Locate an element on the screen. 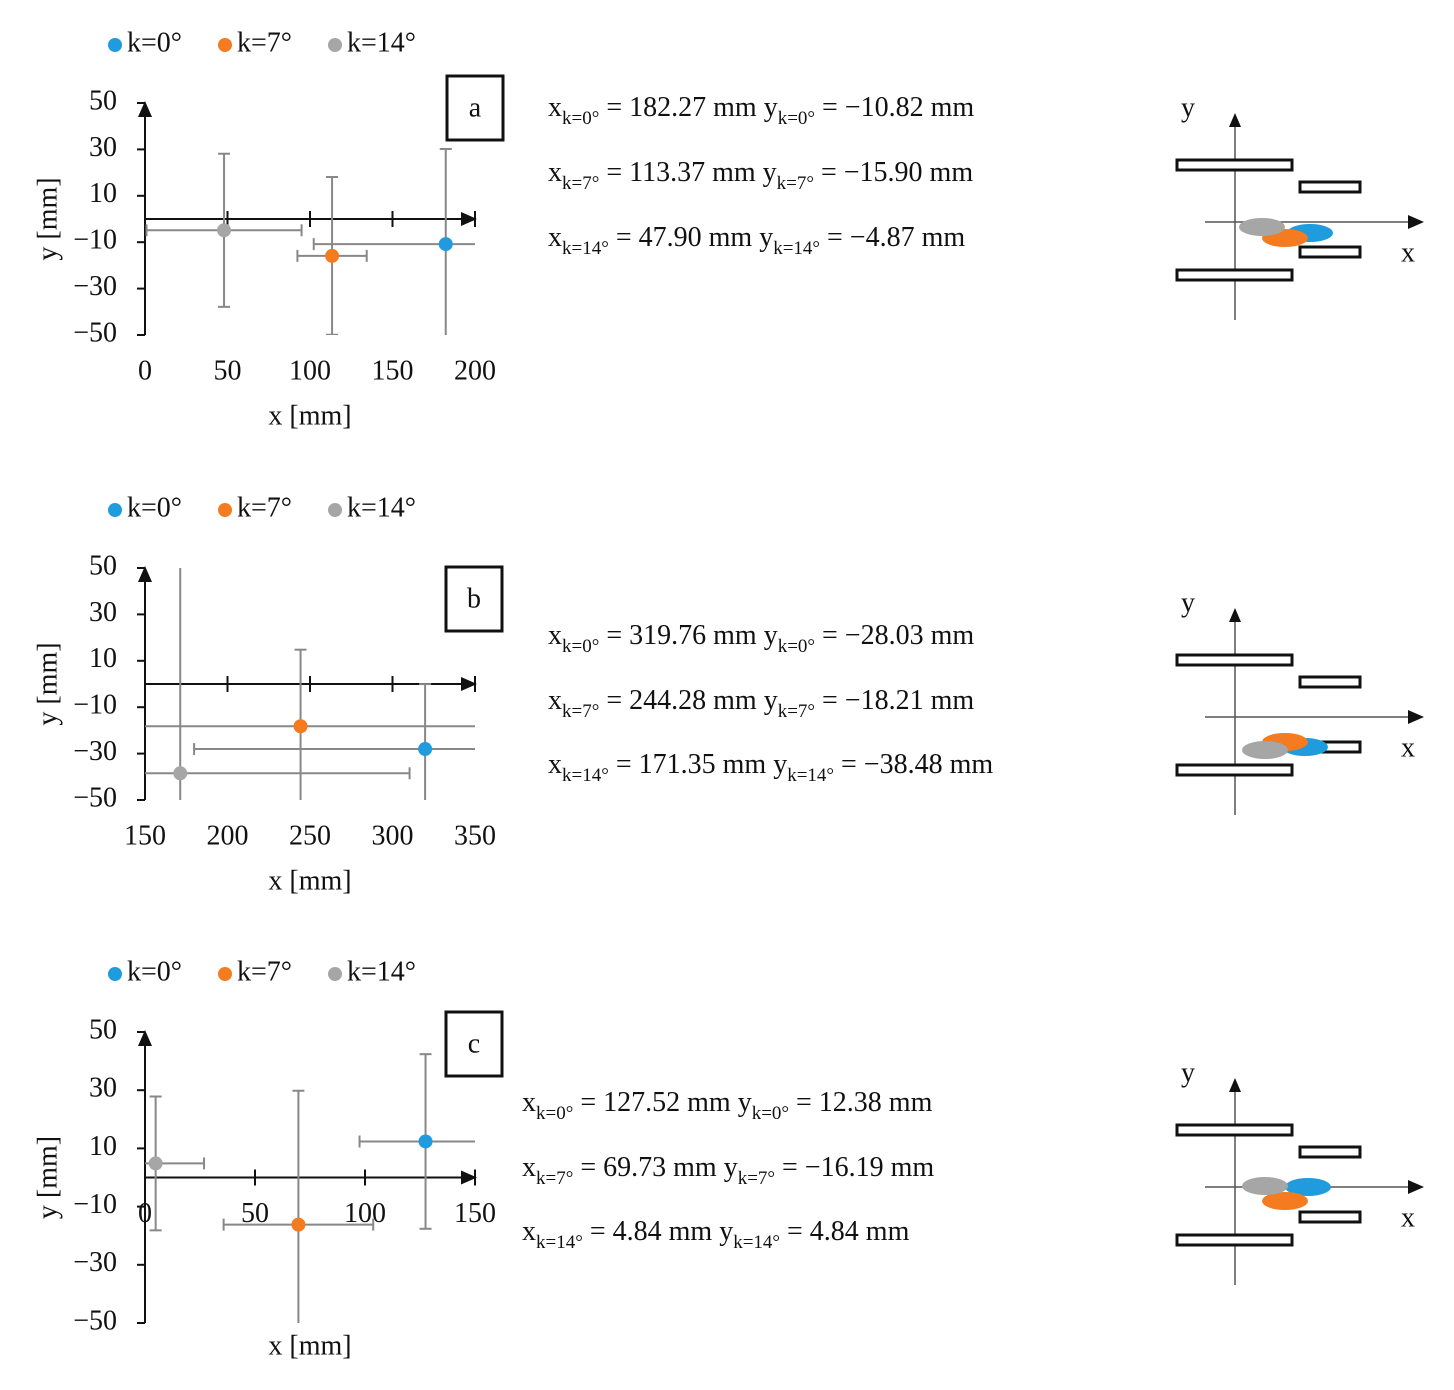 The image size is (1454, 1390). y-tick-label: −10 is located at coordinates (95, 705).